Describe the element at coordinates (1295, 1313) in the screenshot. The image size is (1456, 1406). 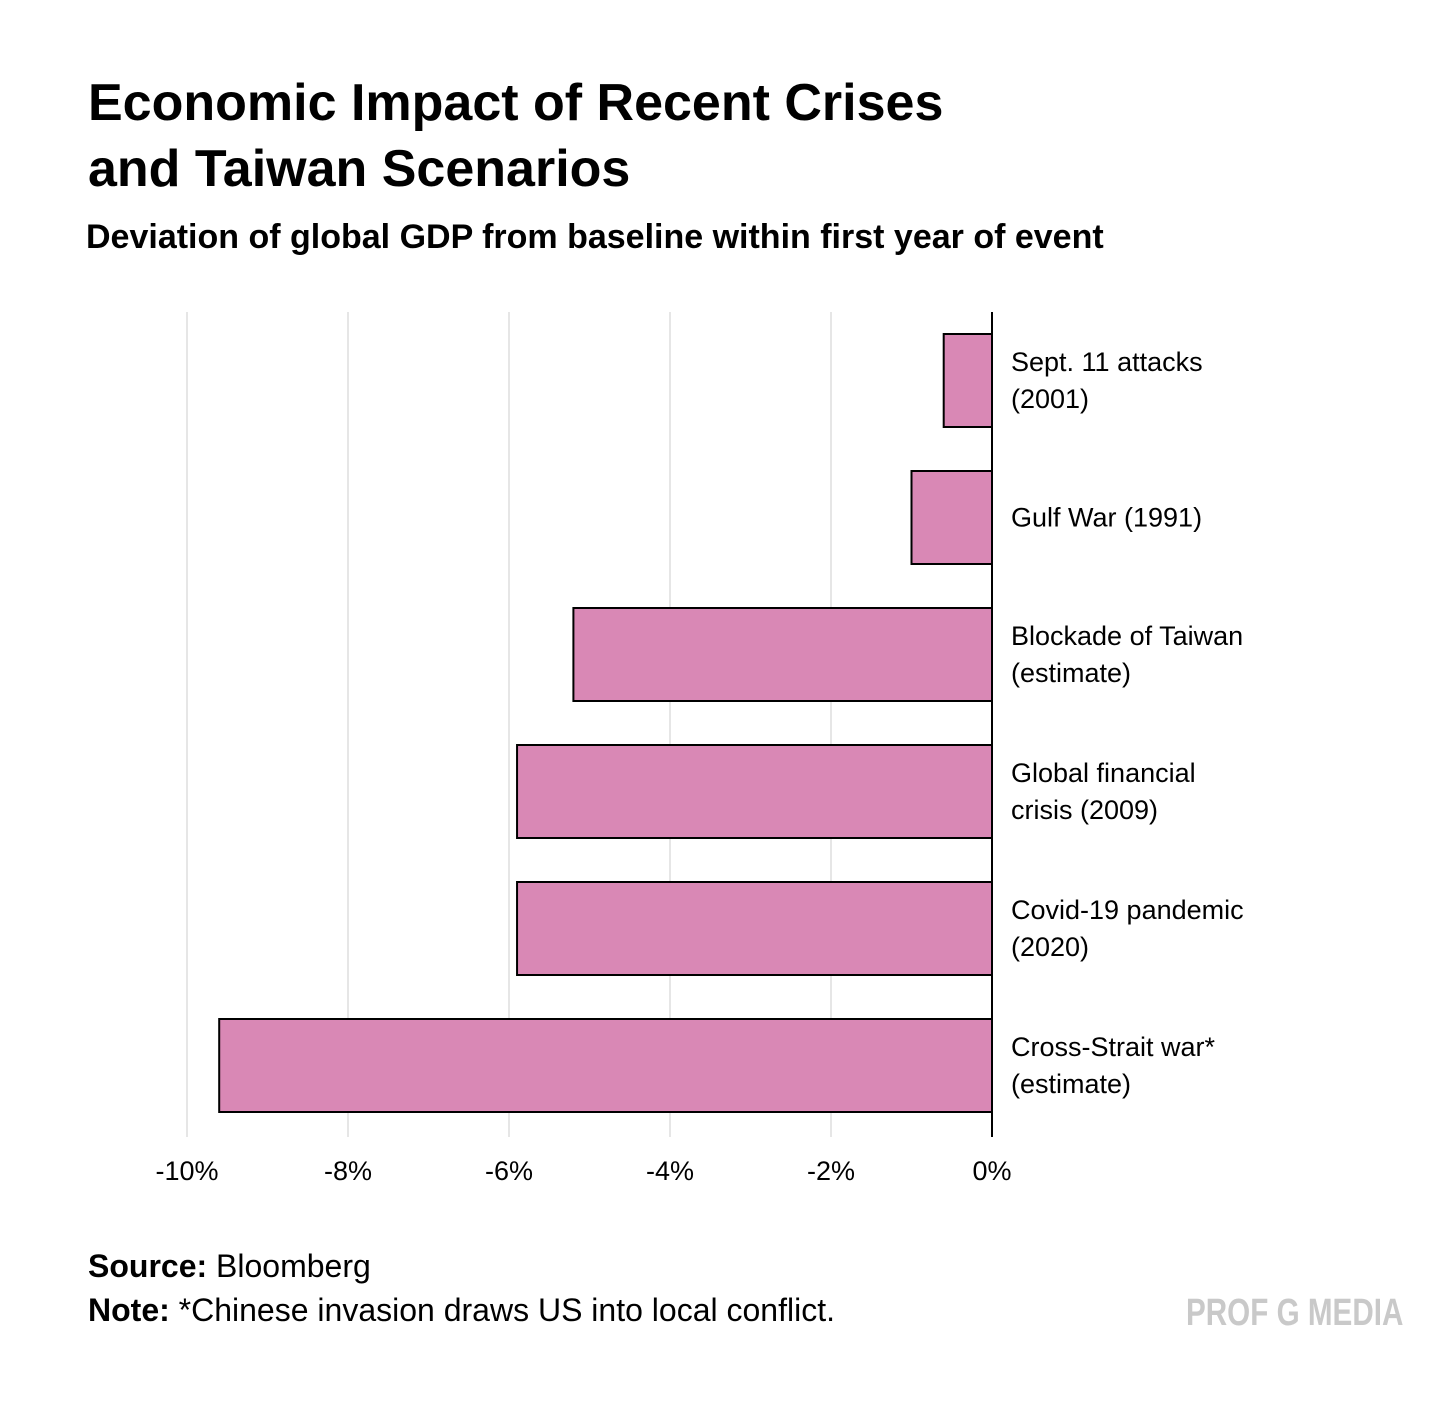
I see `prof-g-media-logo: PROF G MEDIA` at that location.